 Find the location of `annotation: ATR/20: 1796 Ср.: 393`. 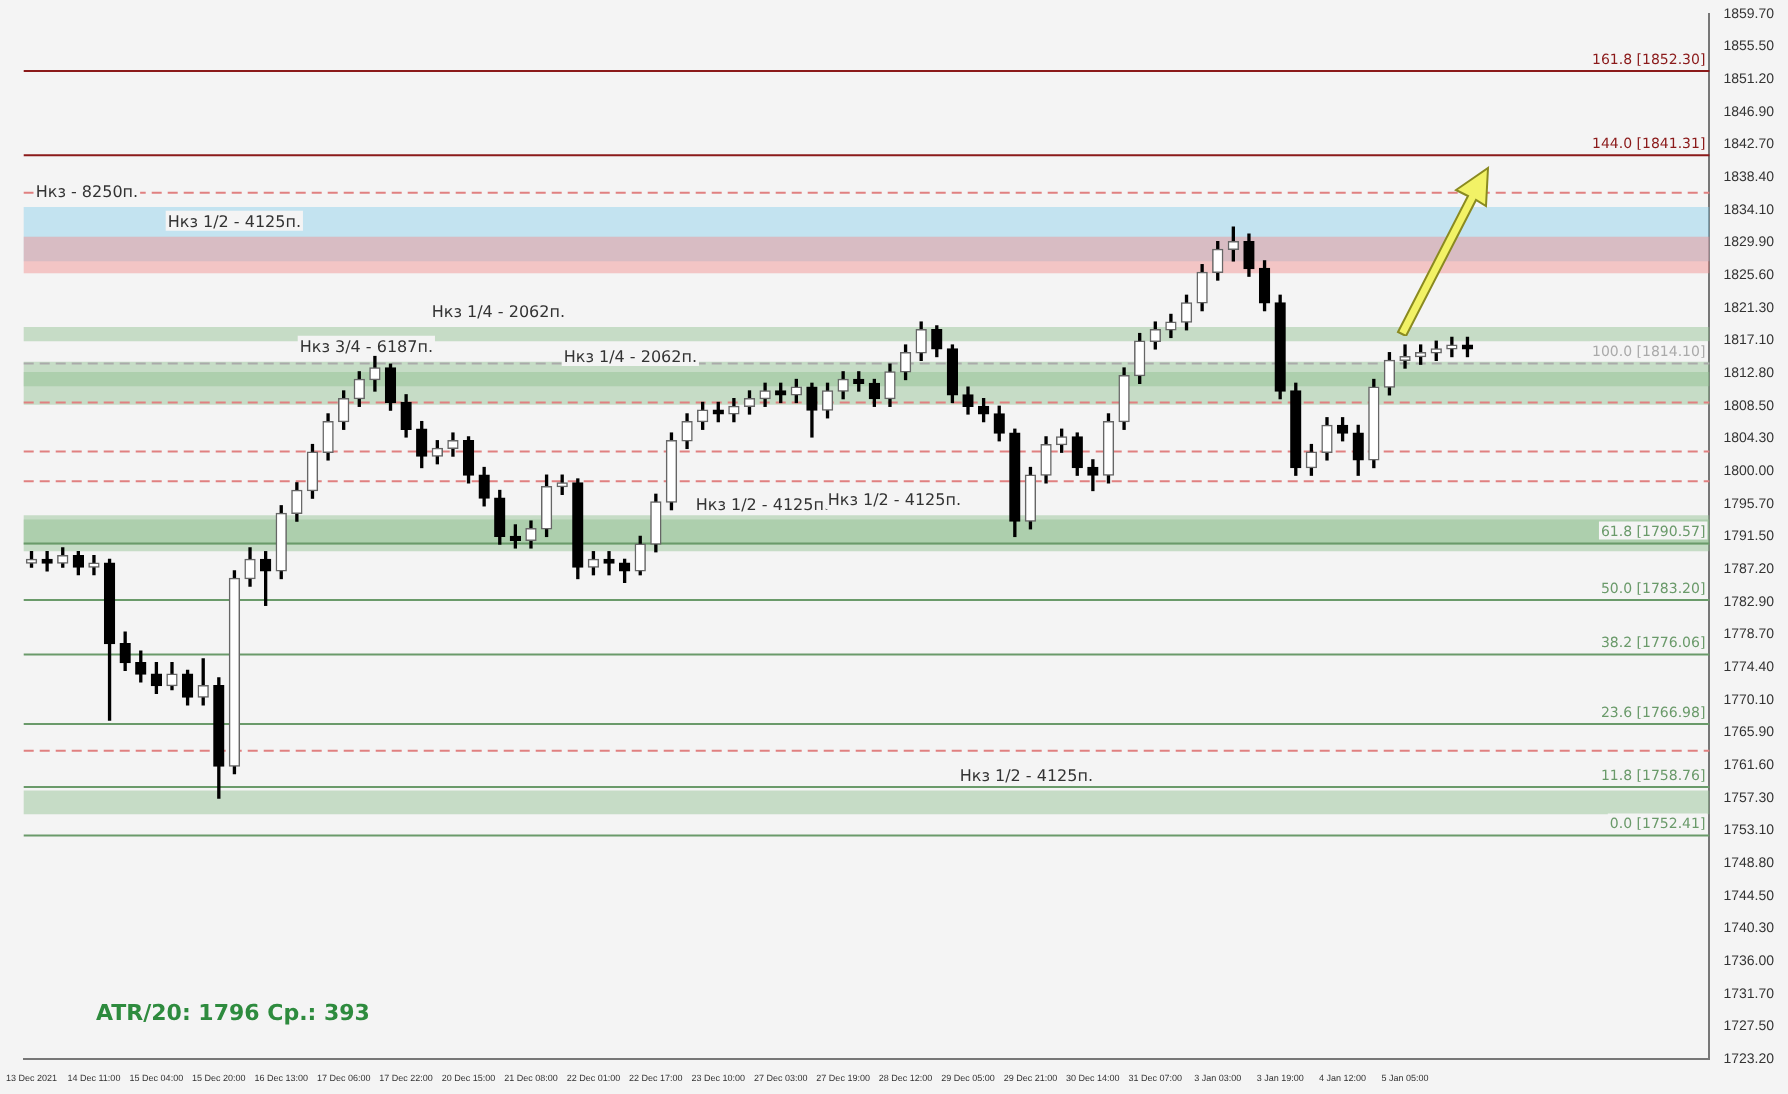

annotation: ATR/20: 1796 Ср.: 393 is located at coordinates (233, 1013).